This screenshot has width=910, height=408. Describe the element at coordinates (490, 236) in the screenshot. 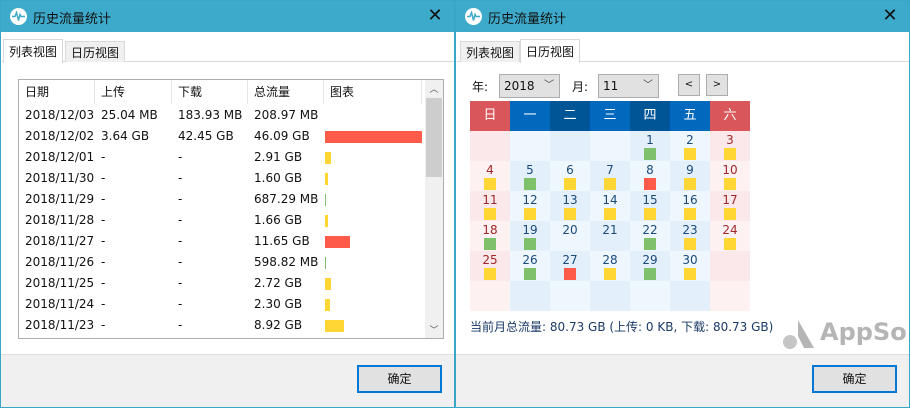

I see `calendar-day: 18` at that location.